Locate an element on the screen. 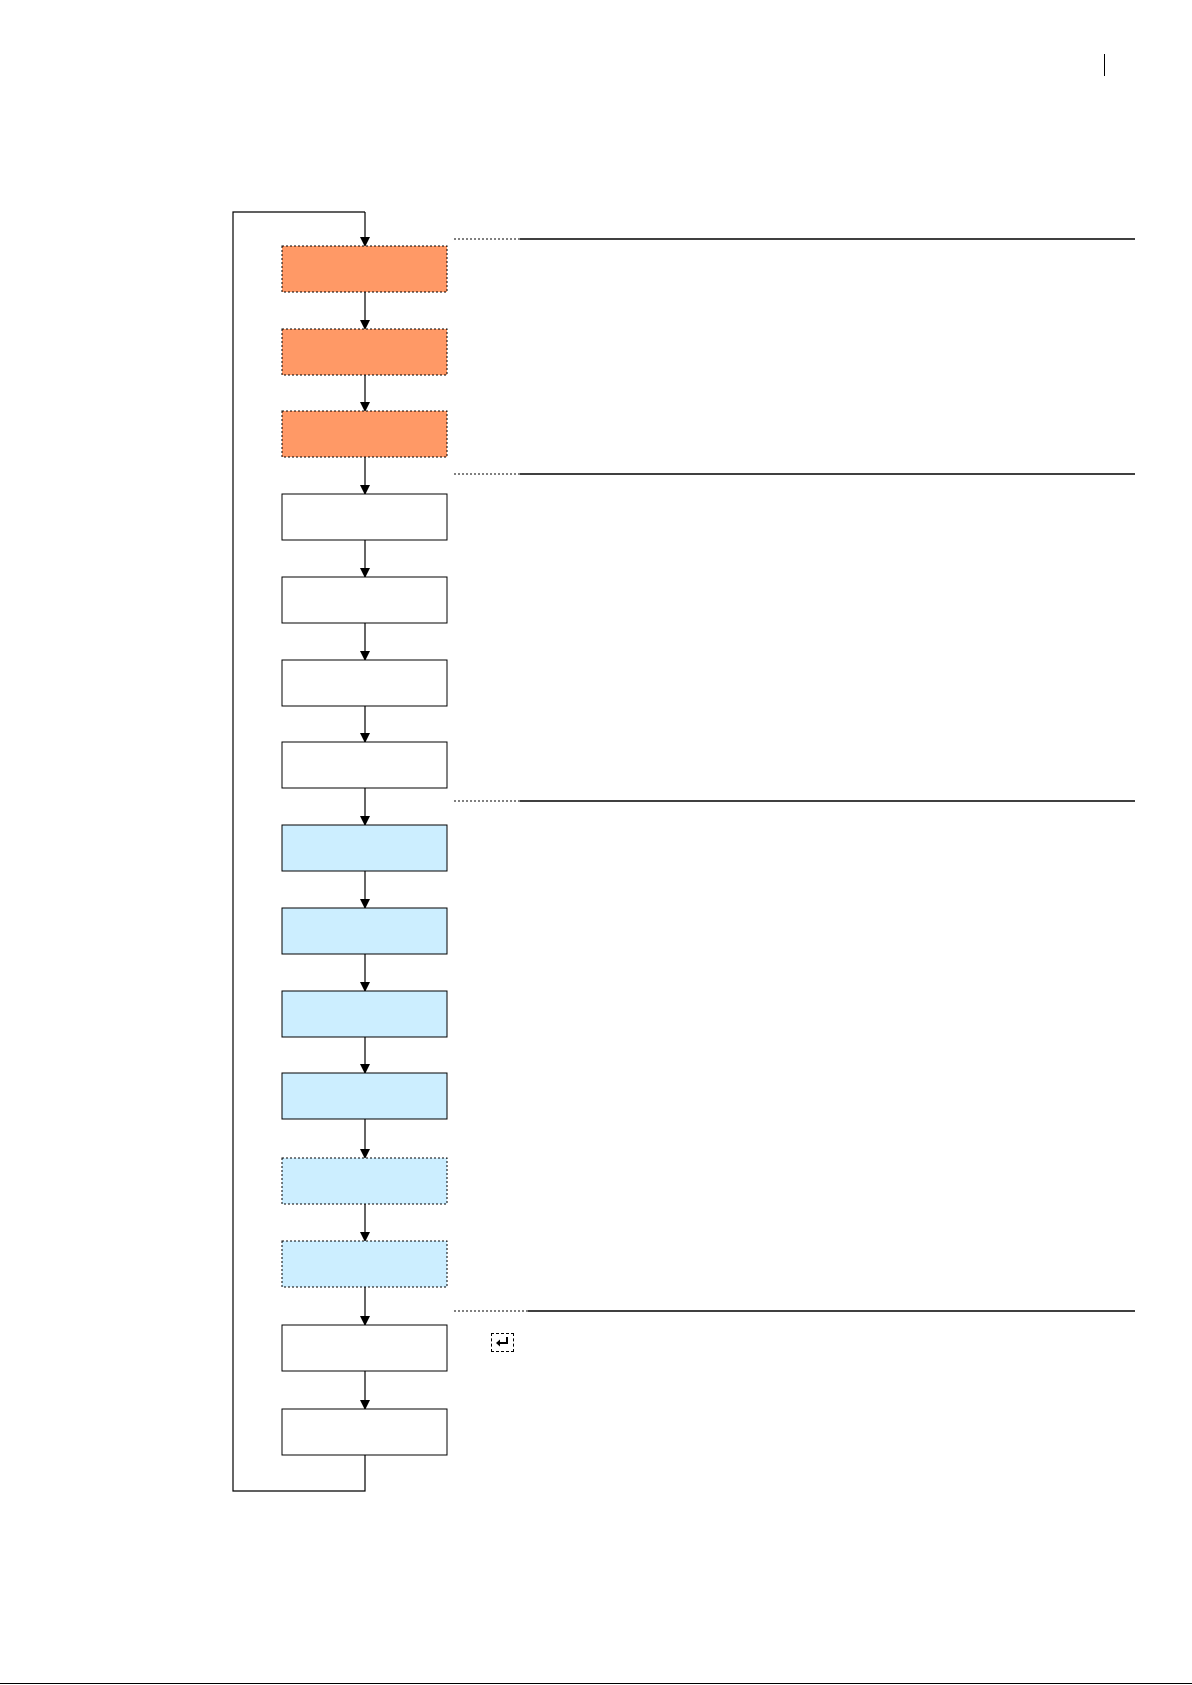 The image size is (1192, 1685). loop-back-connector is located at coordinates (299, 851).